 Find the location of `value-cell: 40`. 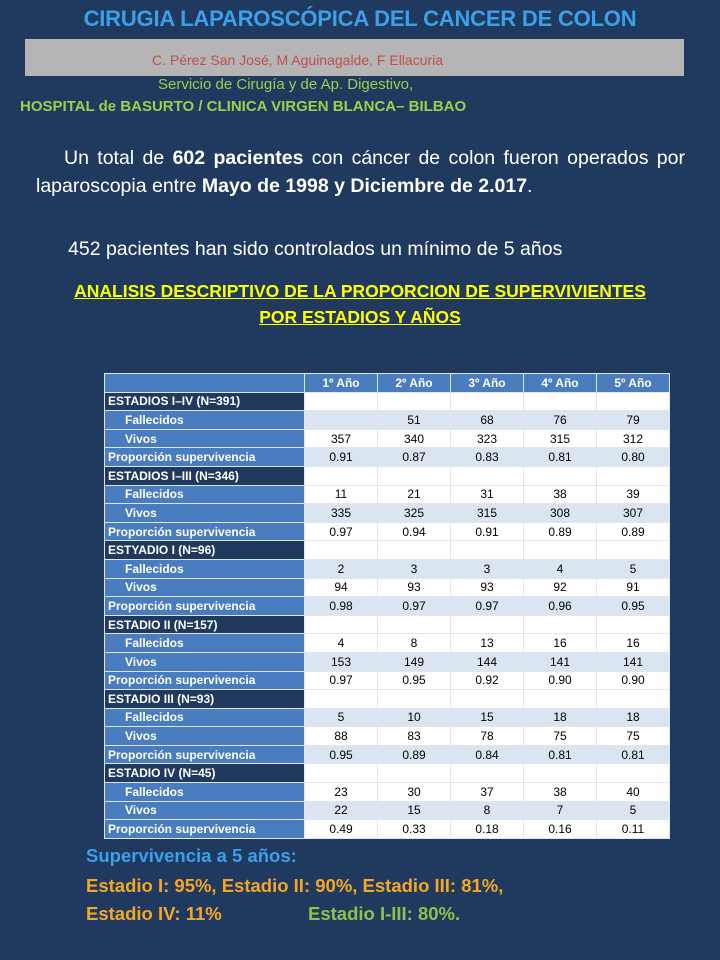

value-cell: 40 is located at coordinates (633, 792).